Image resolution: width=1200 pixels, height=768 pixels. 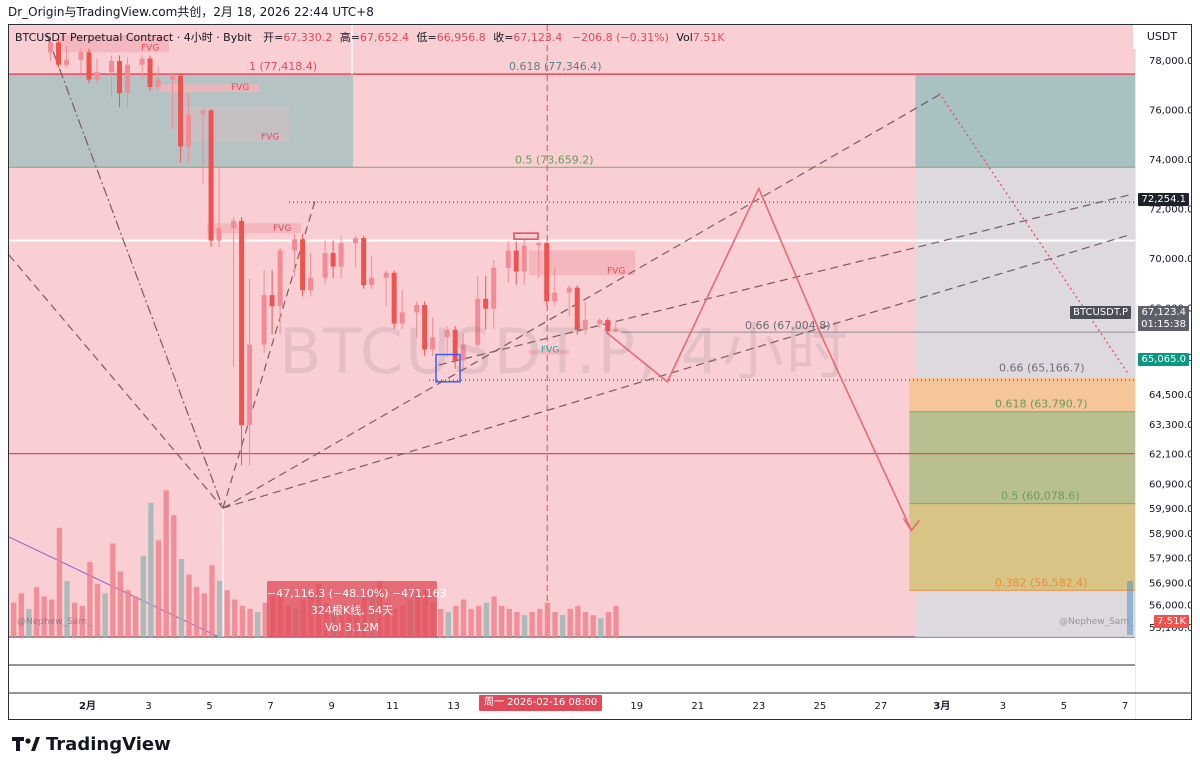 I want to click on date-axis-label: 11, so click(x=392, y=706).